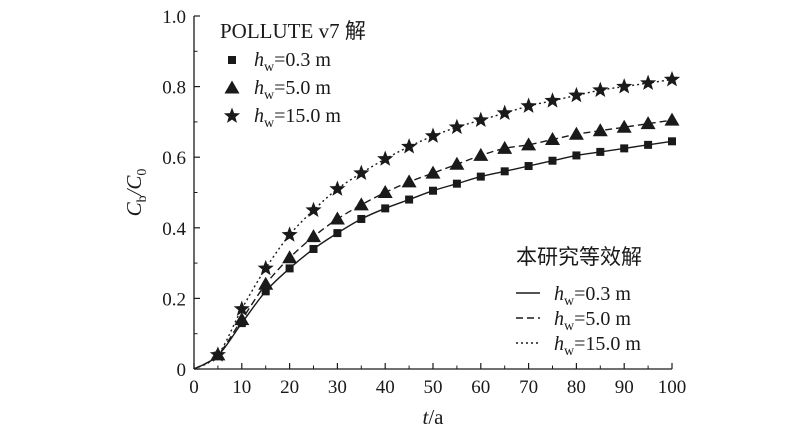 This screenshot has width=800, height=438. What do you see at coordinates (293, 31) in the screenshot?
I see `legend-markers-title: POLLUTE v7 解` at bounding box center [293, 31].